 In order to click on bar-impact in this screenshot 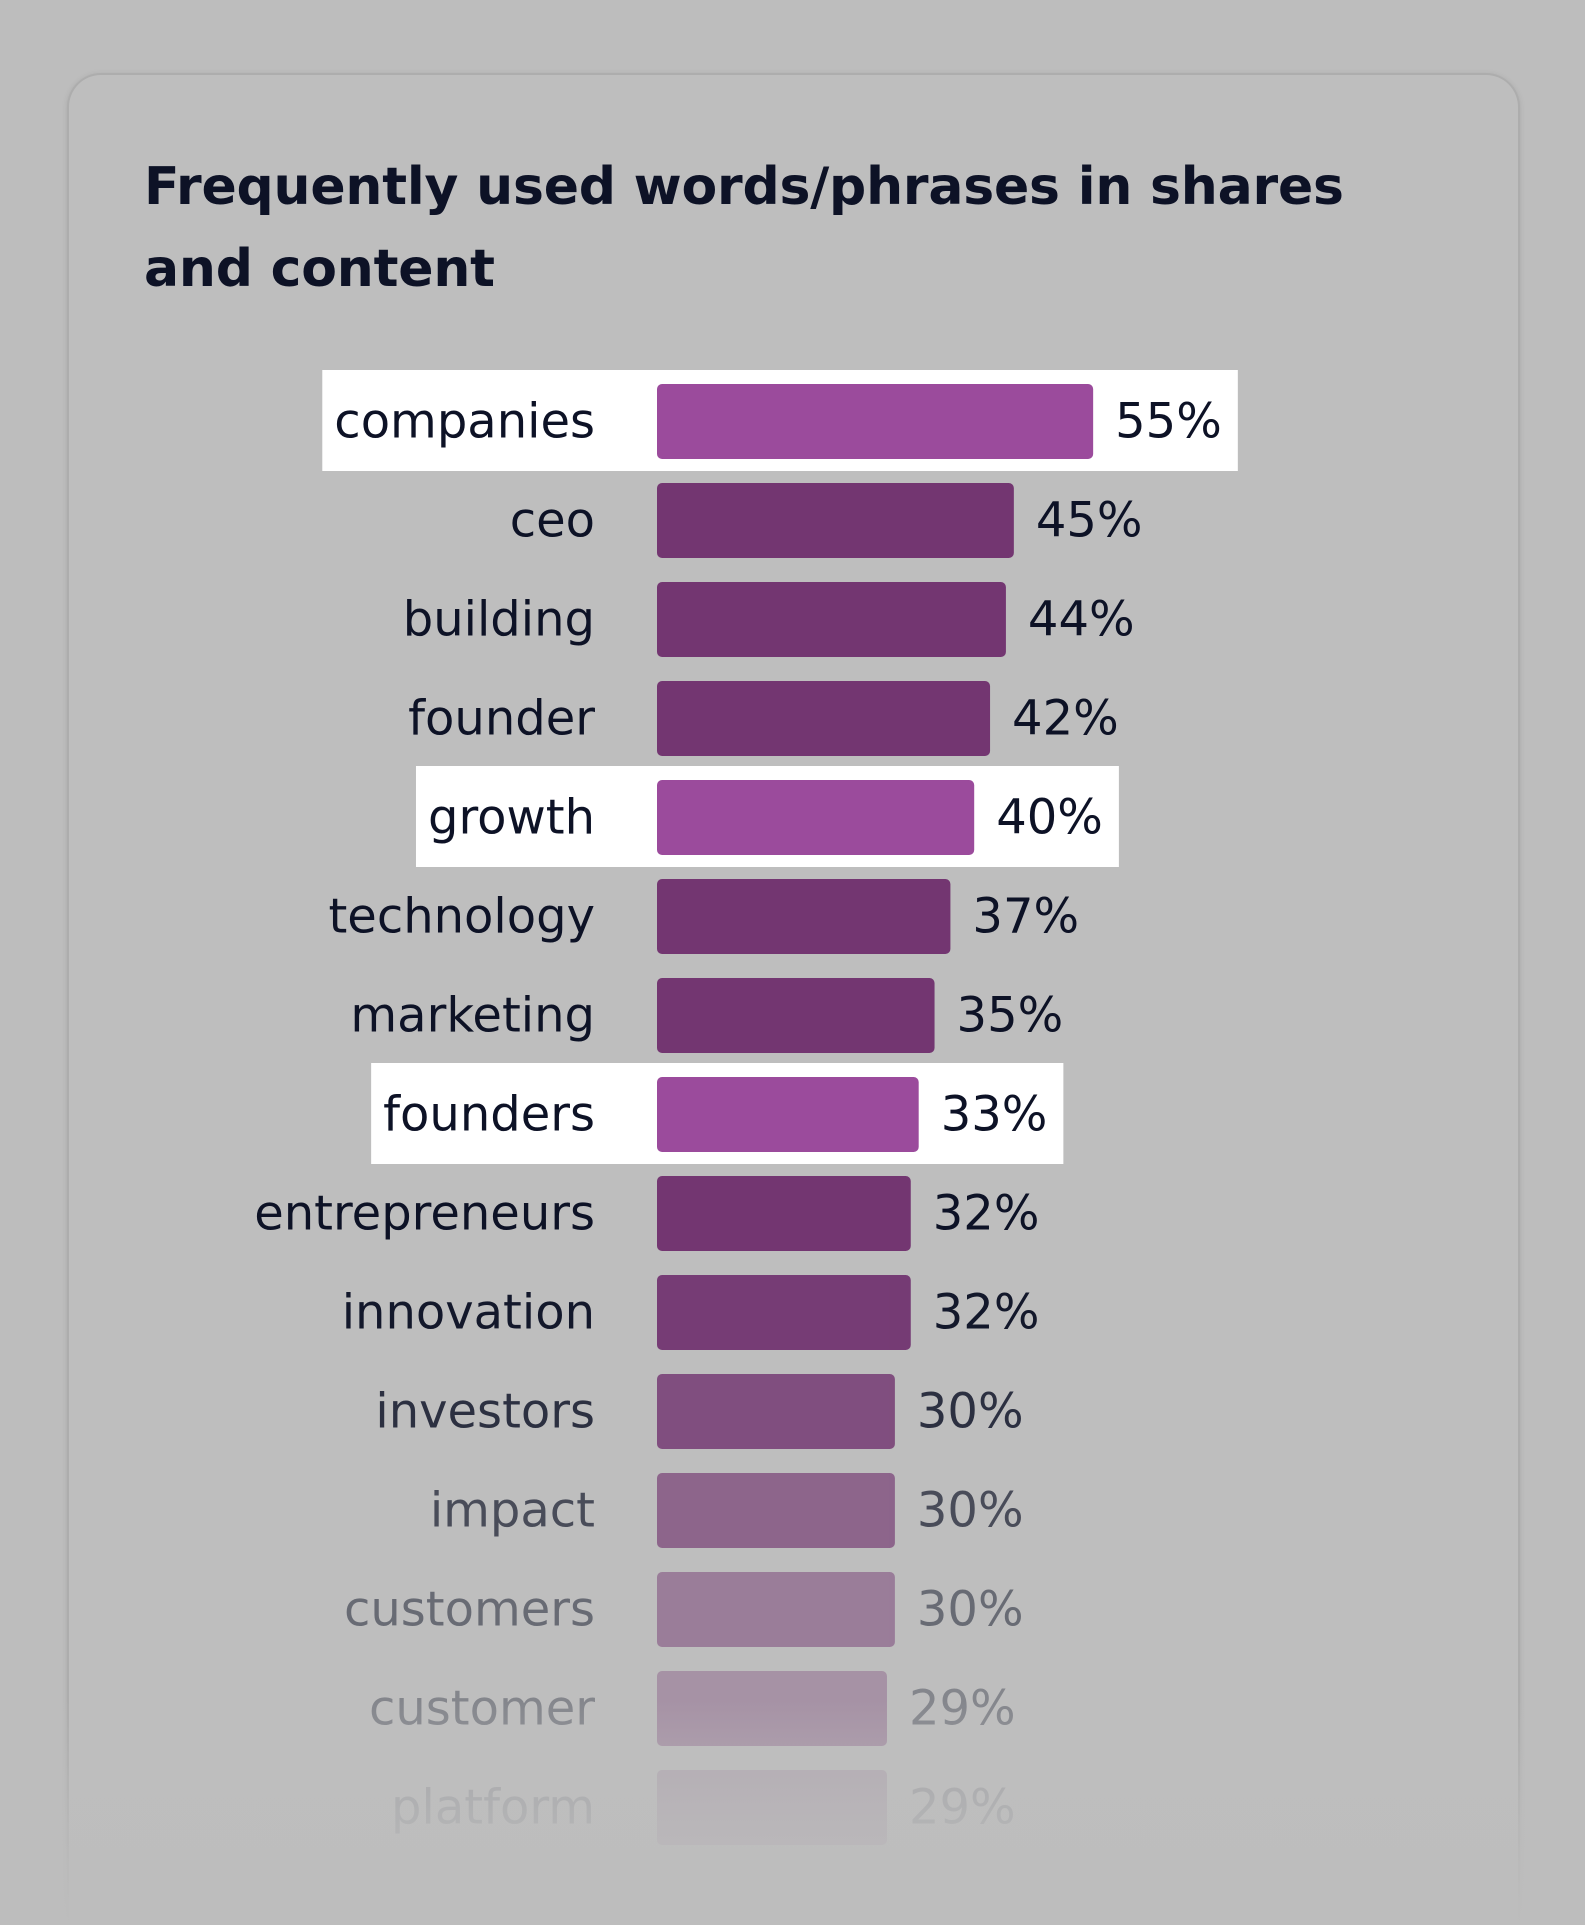, I will do `click(776, 1510)`.